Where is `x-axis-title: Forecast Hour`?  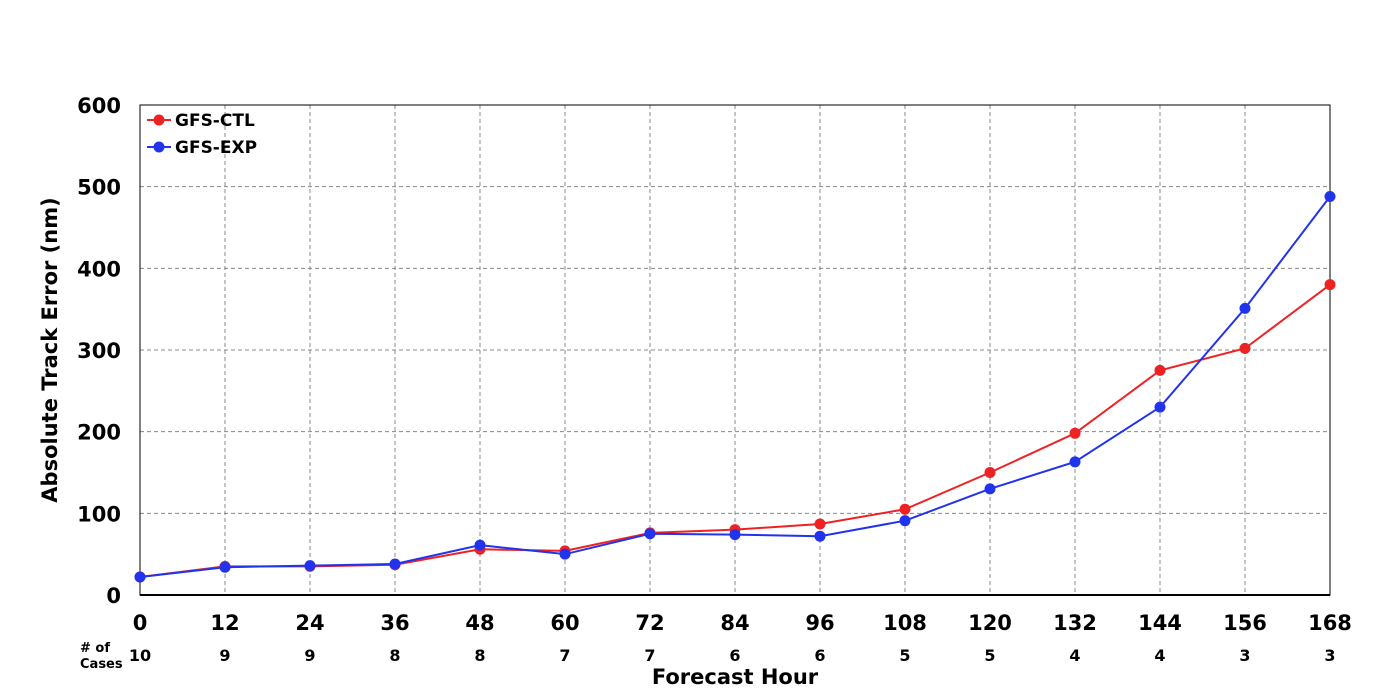 x-axis-title: Forecast Hour is located at coordinates (735, 677).